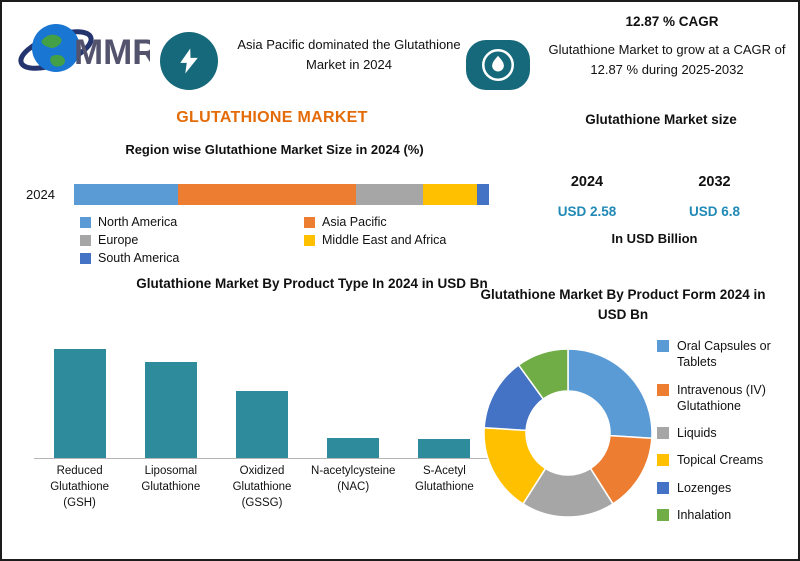  I want to click on region-legend-item: South America, so click(192, 258).